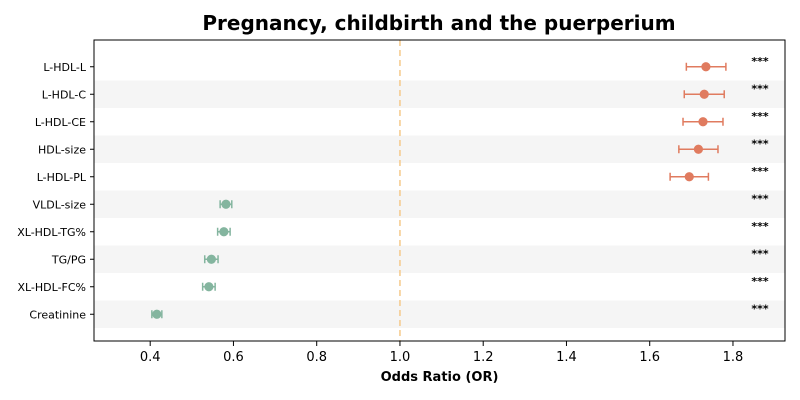 This screenshot has width=800, height=400. I want to click on chart-title: Pregnancy, childbirth and the puerperium, so click(438, 23).